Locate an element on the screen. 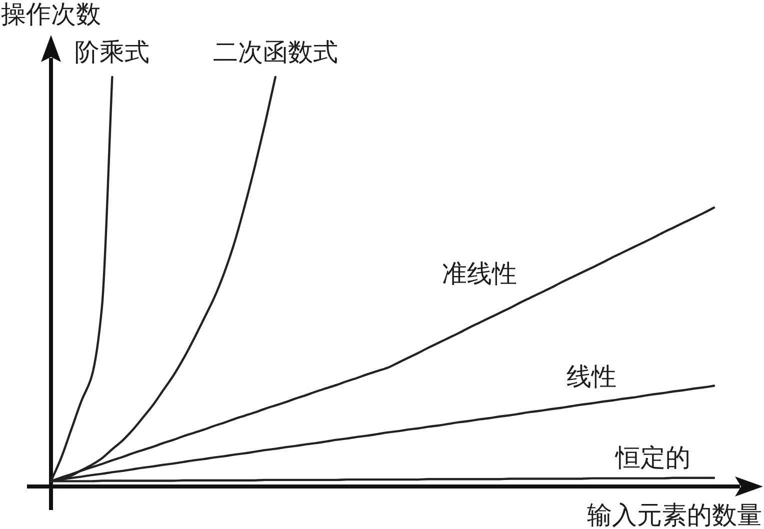 The height and width of the screenshot is (529, 764). series-label: 准线性 is located at coordinates (479, 273).